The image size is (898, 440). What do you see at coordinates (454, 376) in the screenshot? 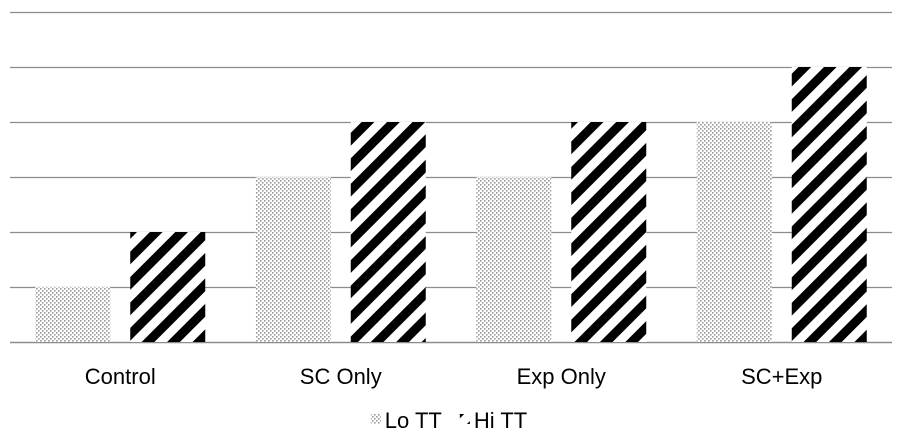
I see `x-axis-labels: Control SC Only Exp Only SC+Exp` at bounding box center [454, 376].